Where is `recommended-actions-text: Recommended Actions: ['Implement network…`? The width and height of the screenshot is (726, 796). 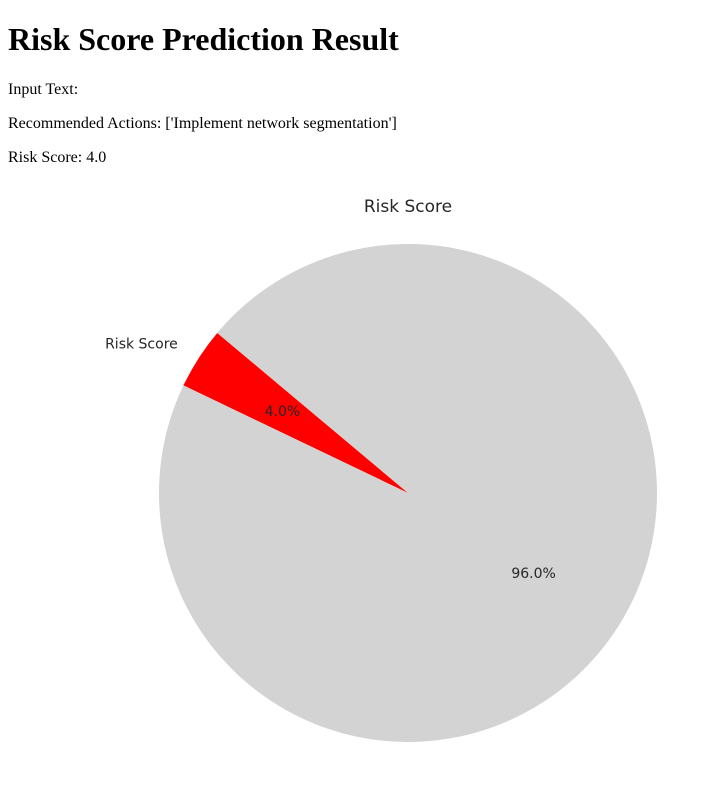 recommended-actions-text: Recommended Actions: ['Implement network… is located at coordinates (202, 123).